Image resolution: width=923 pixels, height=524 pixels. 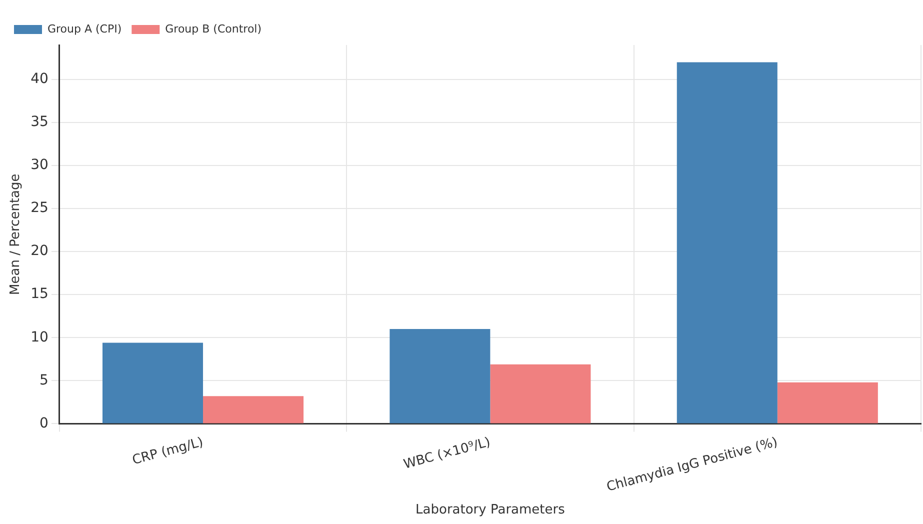 What do you see at coordinates (39, 337) in the screenshot?
I see `y-tick-label: 10` at bounding box center [39, 337].